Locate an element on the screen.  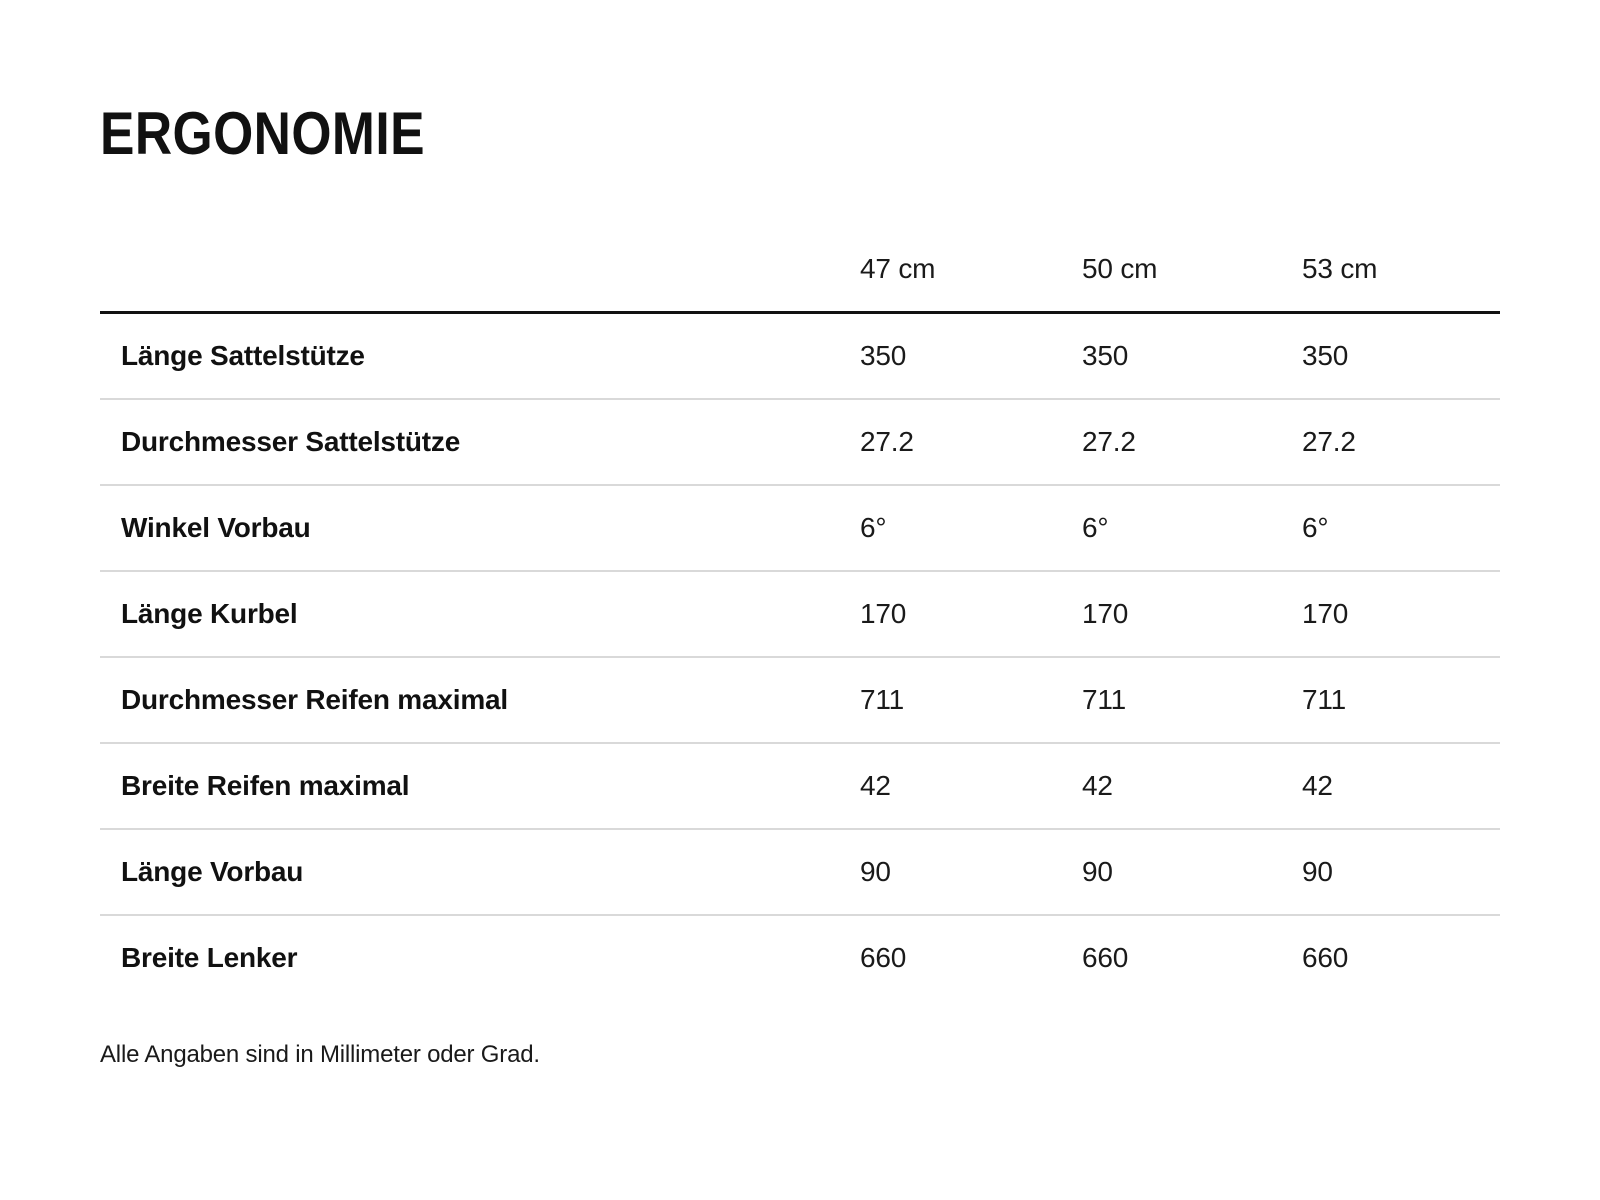
table-row: Durchmesser Sattelstütze 27.2 27.2 27.2 is located at coordinates (800, 442).